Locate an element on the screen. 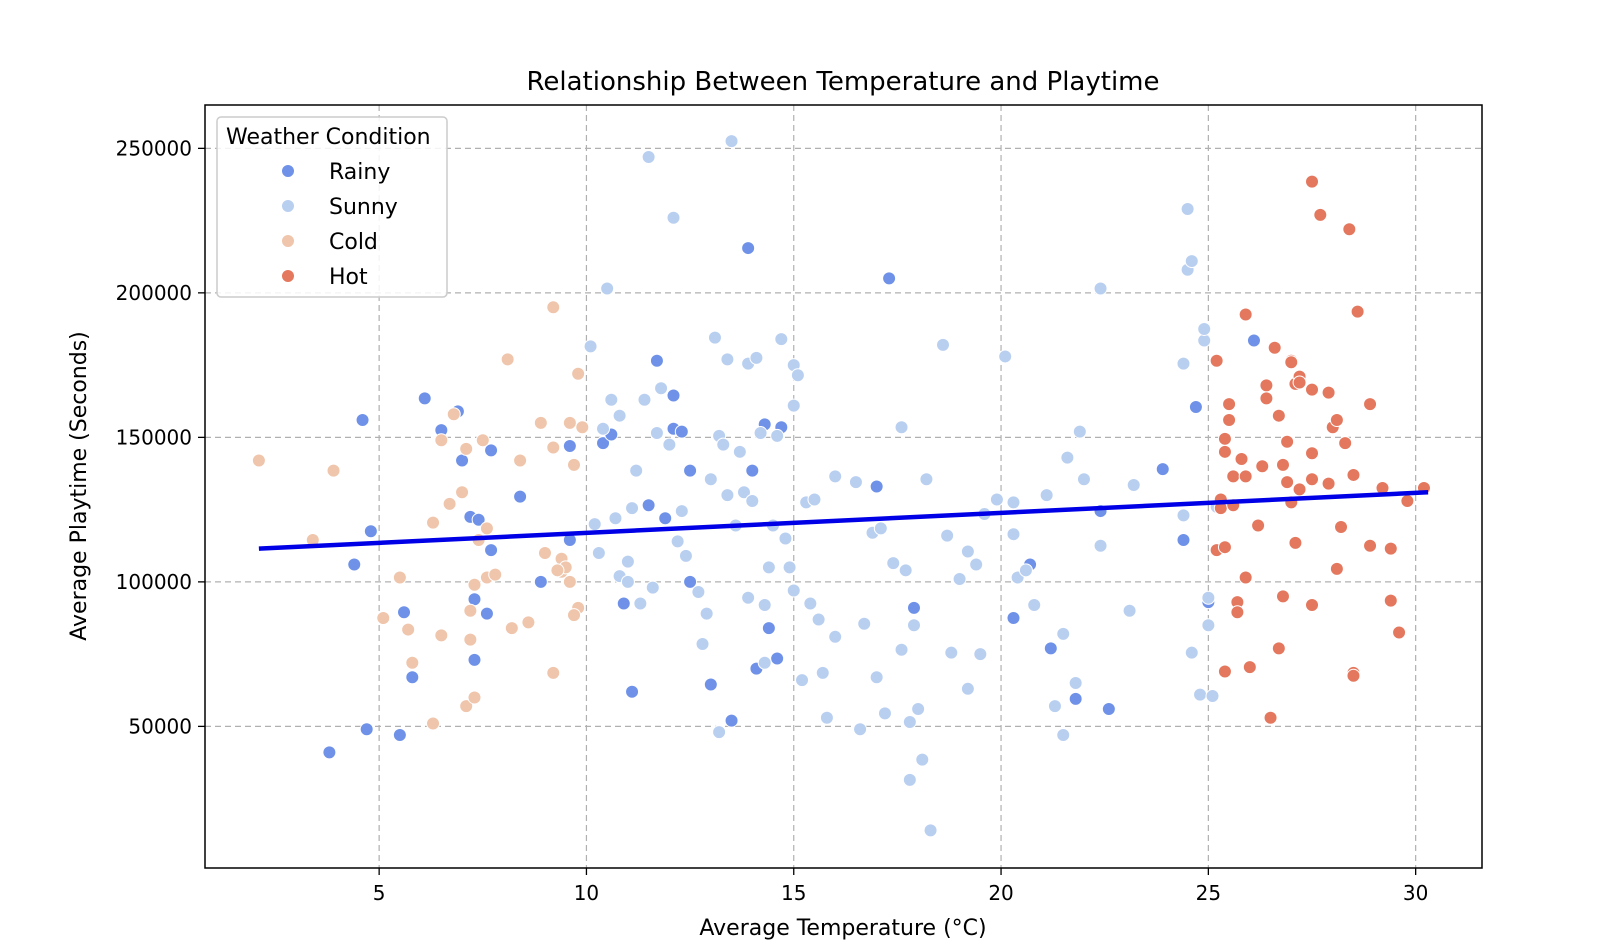 Image resolution: width=1600 pixels, height=950 pixels. legend-title: Weather Condition is located at coordinates (328, 137).